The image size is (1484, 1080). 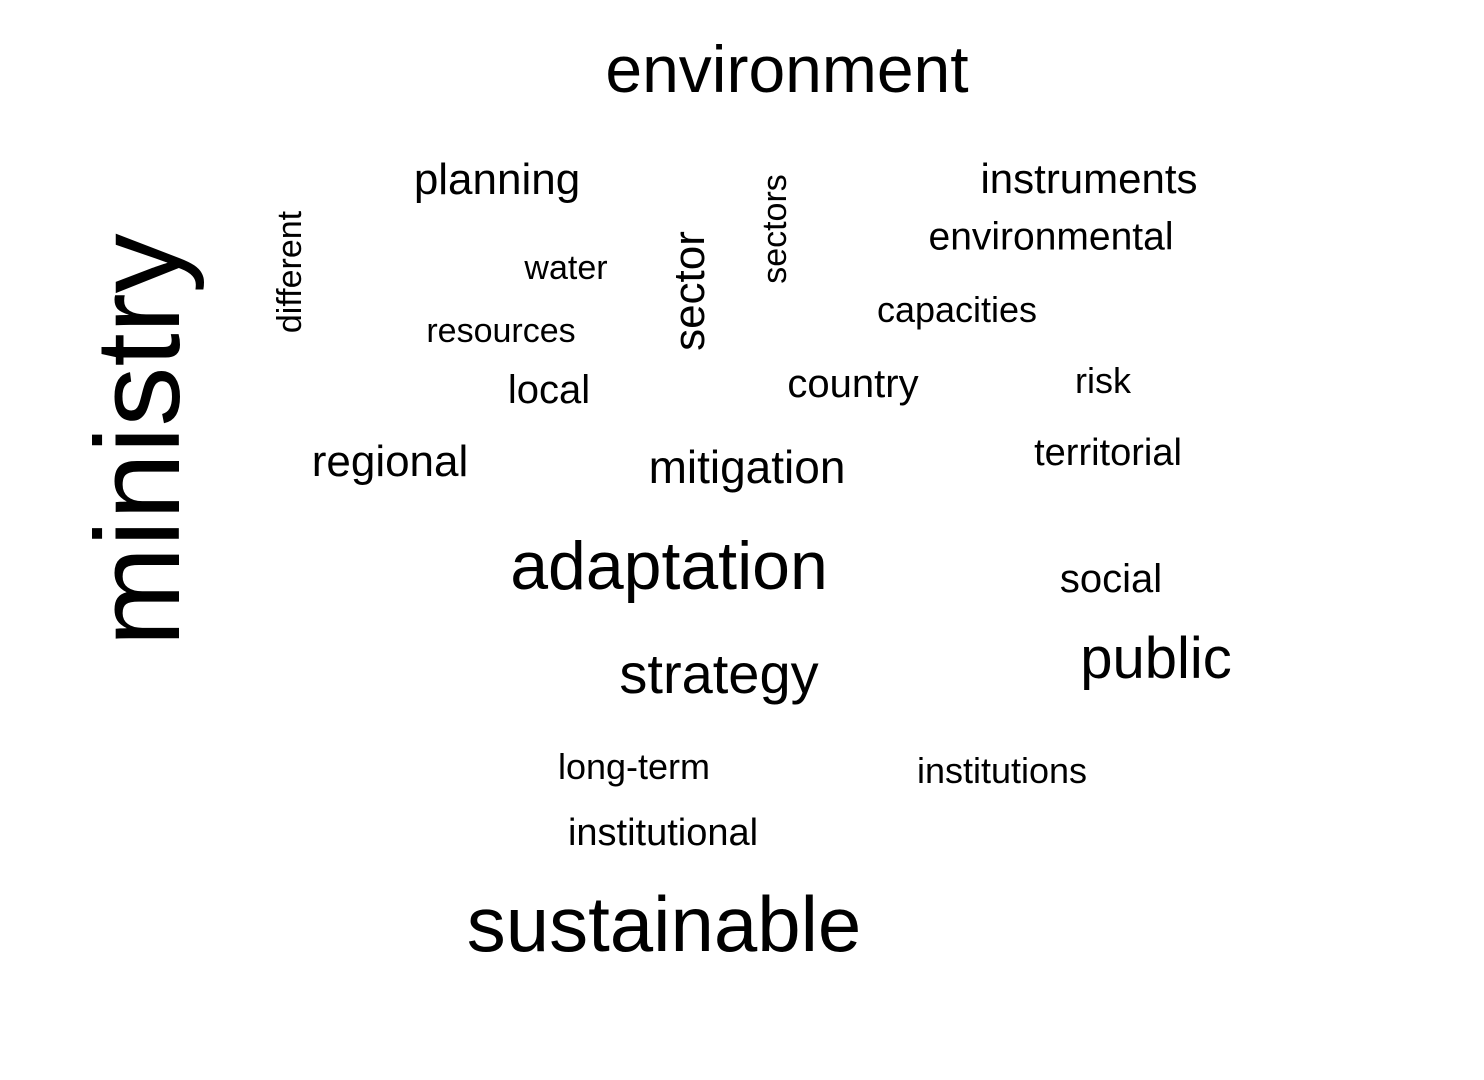 What do you see at coordinates (549, 390) in the screenshot?
I see `word-local: local` at bounding box center [549, 390].